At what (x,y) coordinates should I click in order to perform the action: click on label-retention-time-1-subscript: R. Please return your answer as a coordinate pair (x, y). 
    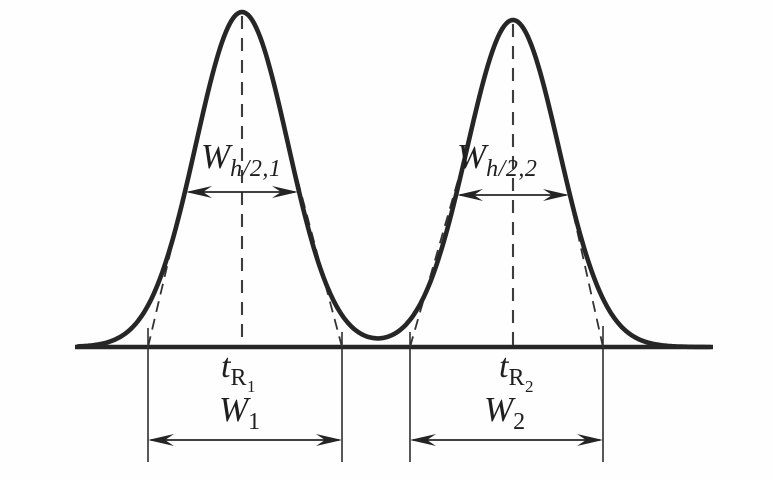
    Looking at the image, I should click on (238, 378).